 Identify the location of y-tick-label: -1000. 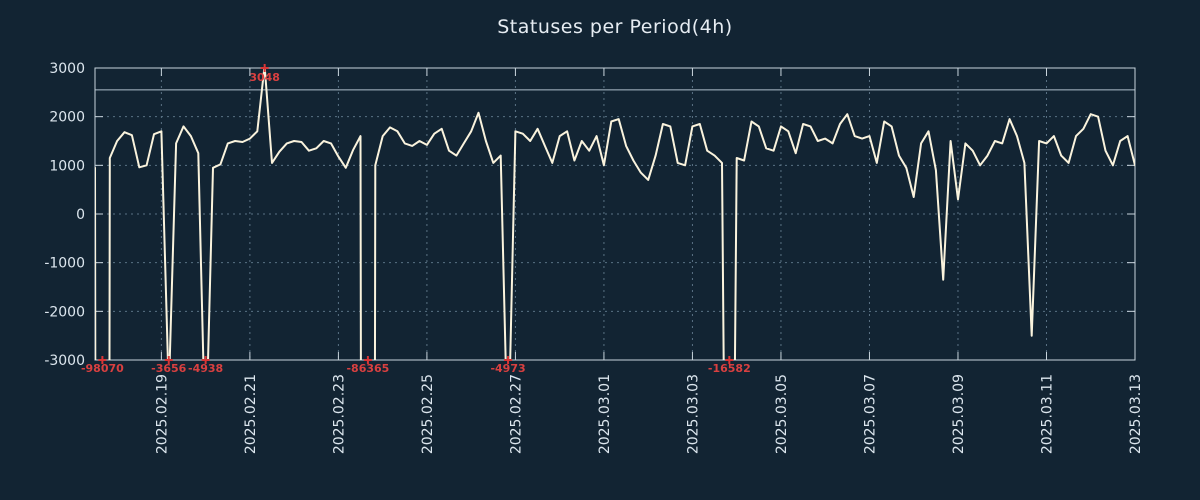
(64, 264).